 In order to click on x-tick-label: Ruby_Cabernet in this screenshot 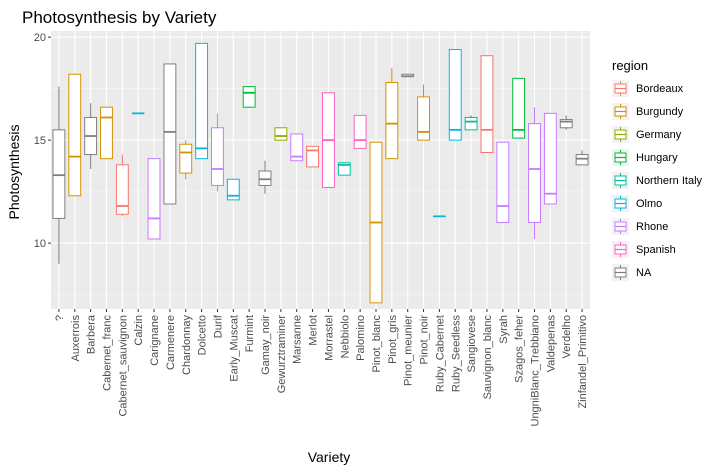, I will do `click(440, 353)`.